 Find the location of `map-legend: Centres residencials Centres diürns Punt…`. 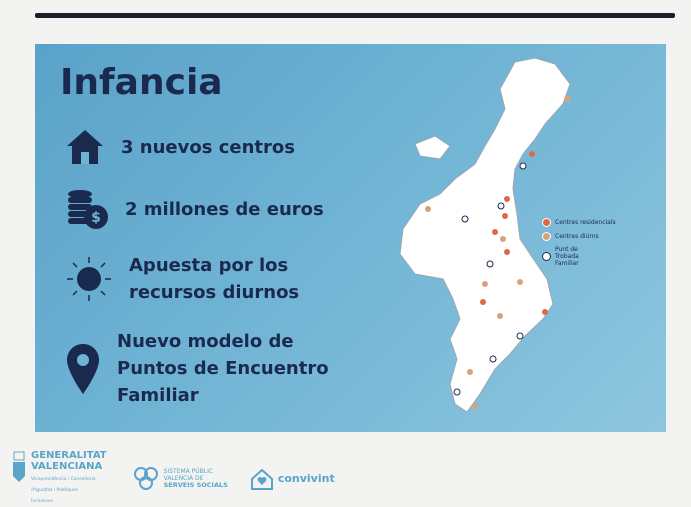

map-legend: Centres residencials Centres diürns Punt… is located at coordinates (579, 245).